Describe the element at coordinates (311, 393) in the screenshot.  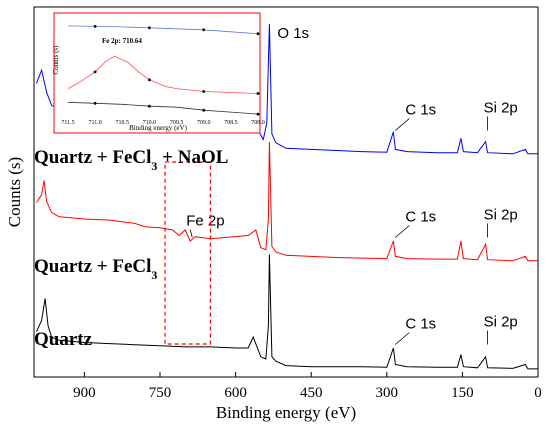
I see `x-tick-label-3: 450` at that location.